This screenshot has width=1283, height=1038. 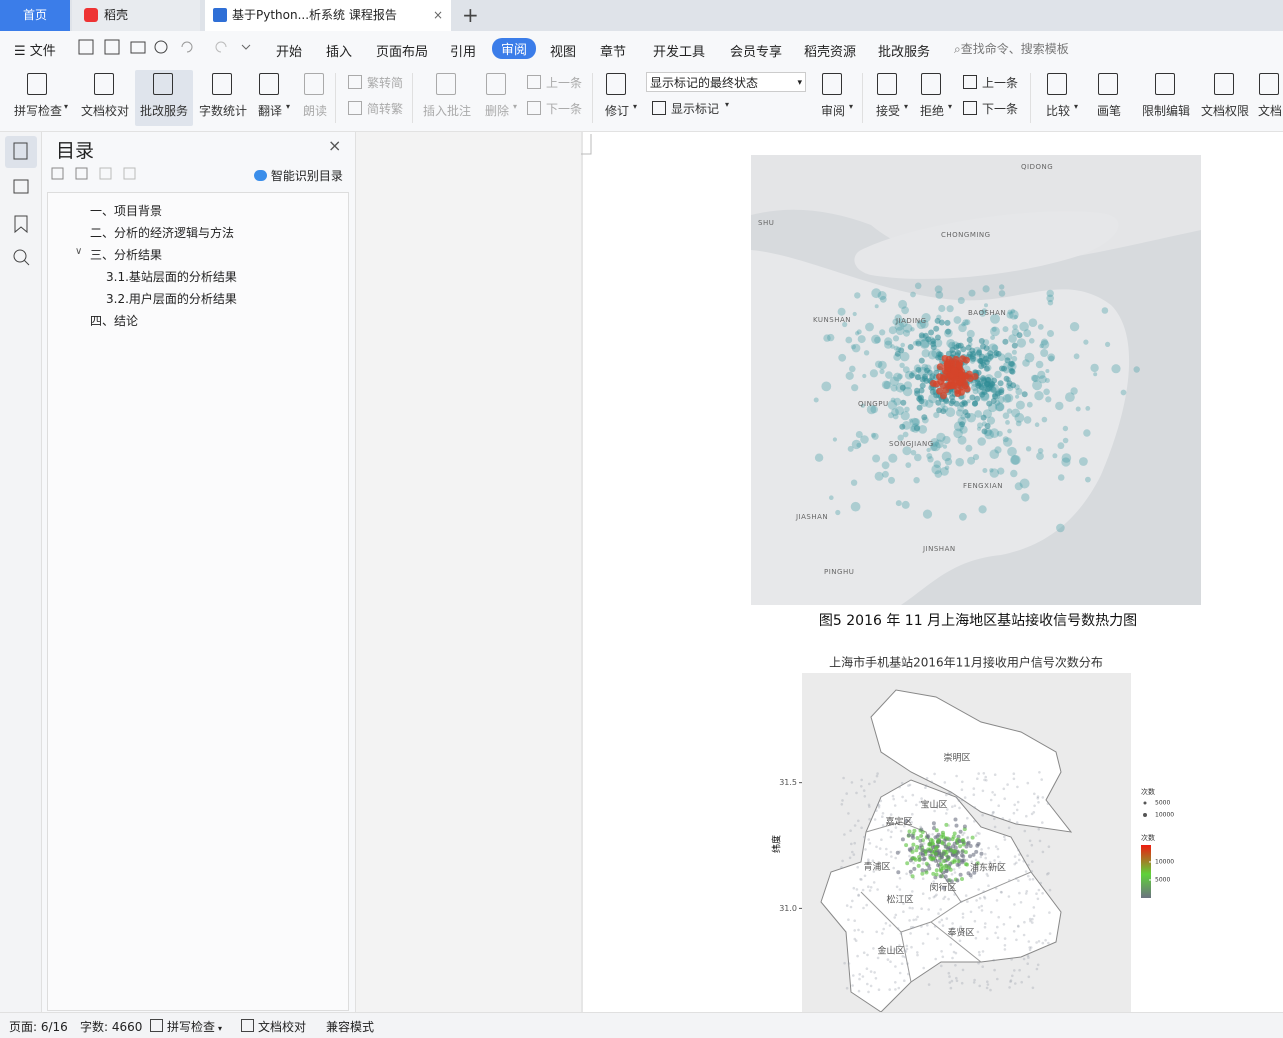 I want to click on toc-item: 一、项目背景, so click(x=126, y=211).